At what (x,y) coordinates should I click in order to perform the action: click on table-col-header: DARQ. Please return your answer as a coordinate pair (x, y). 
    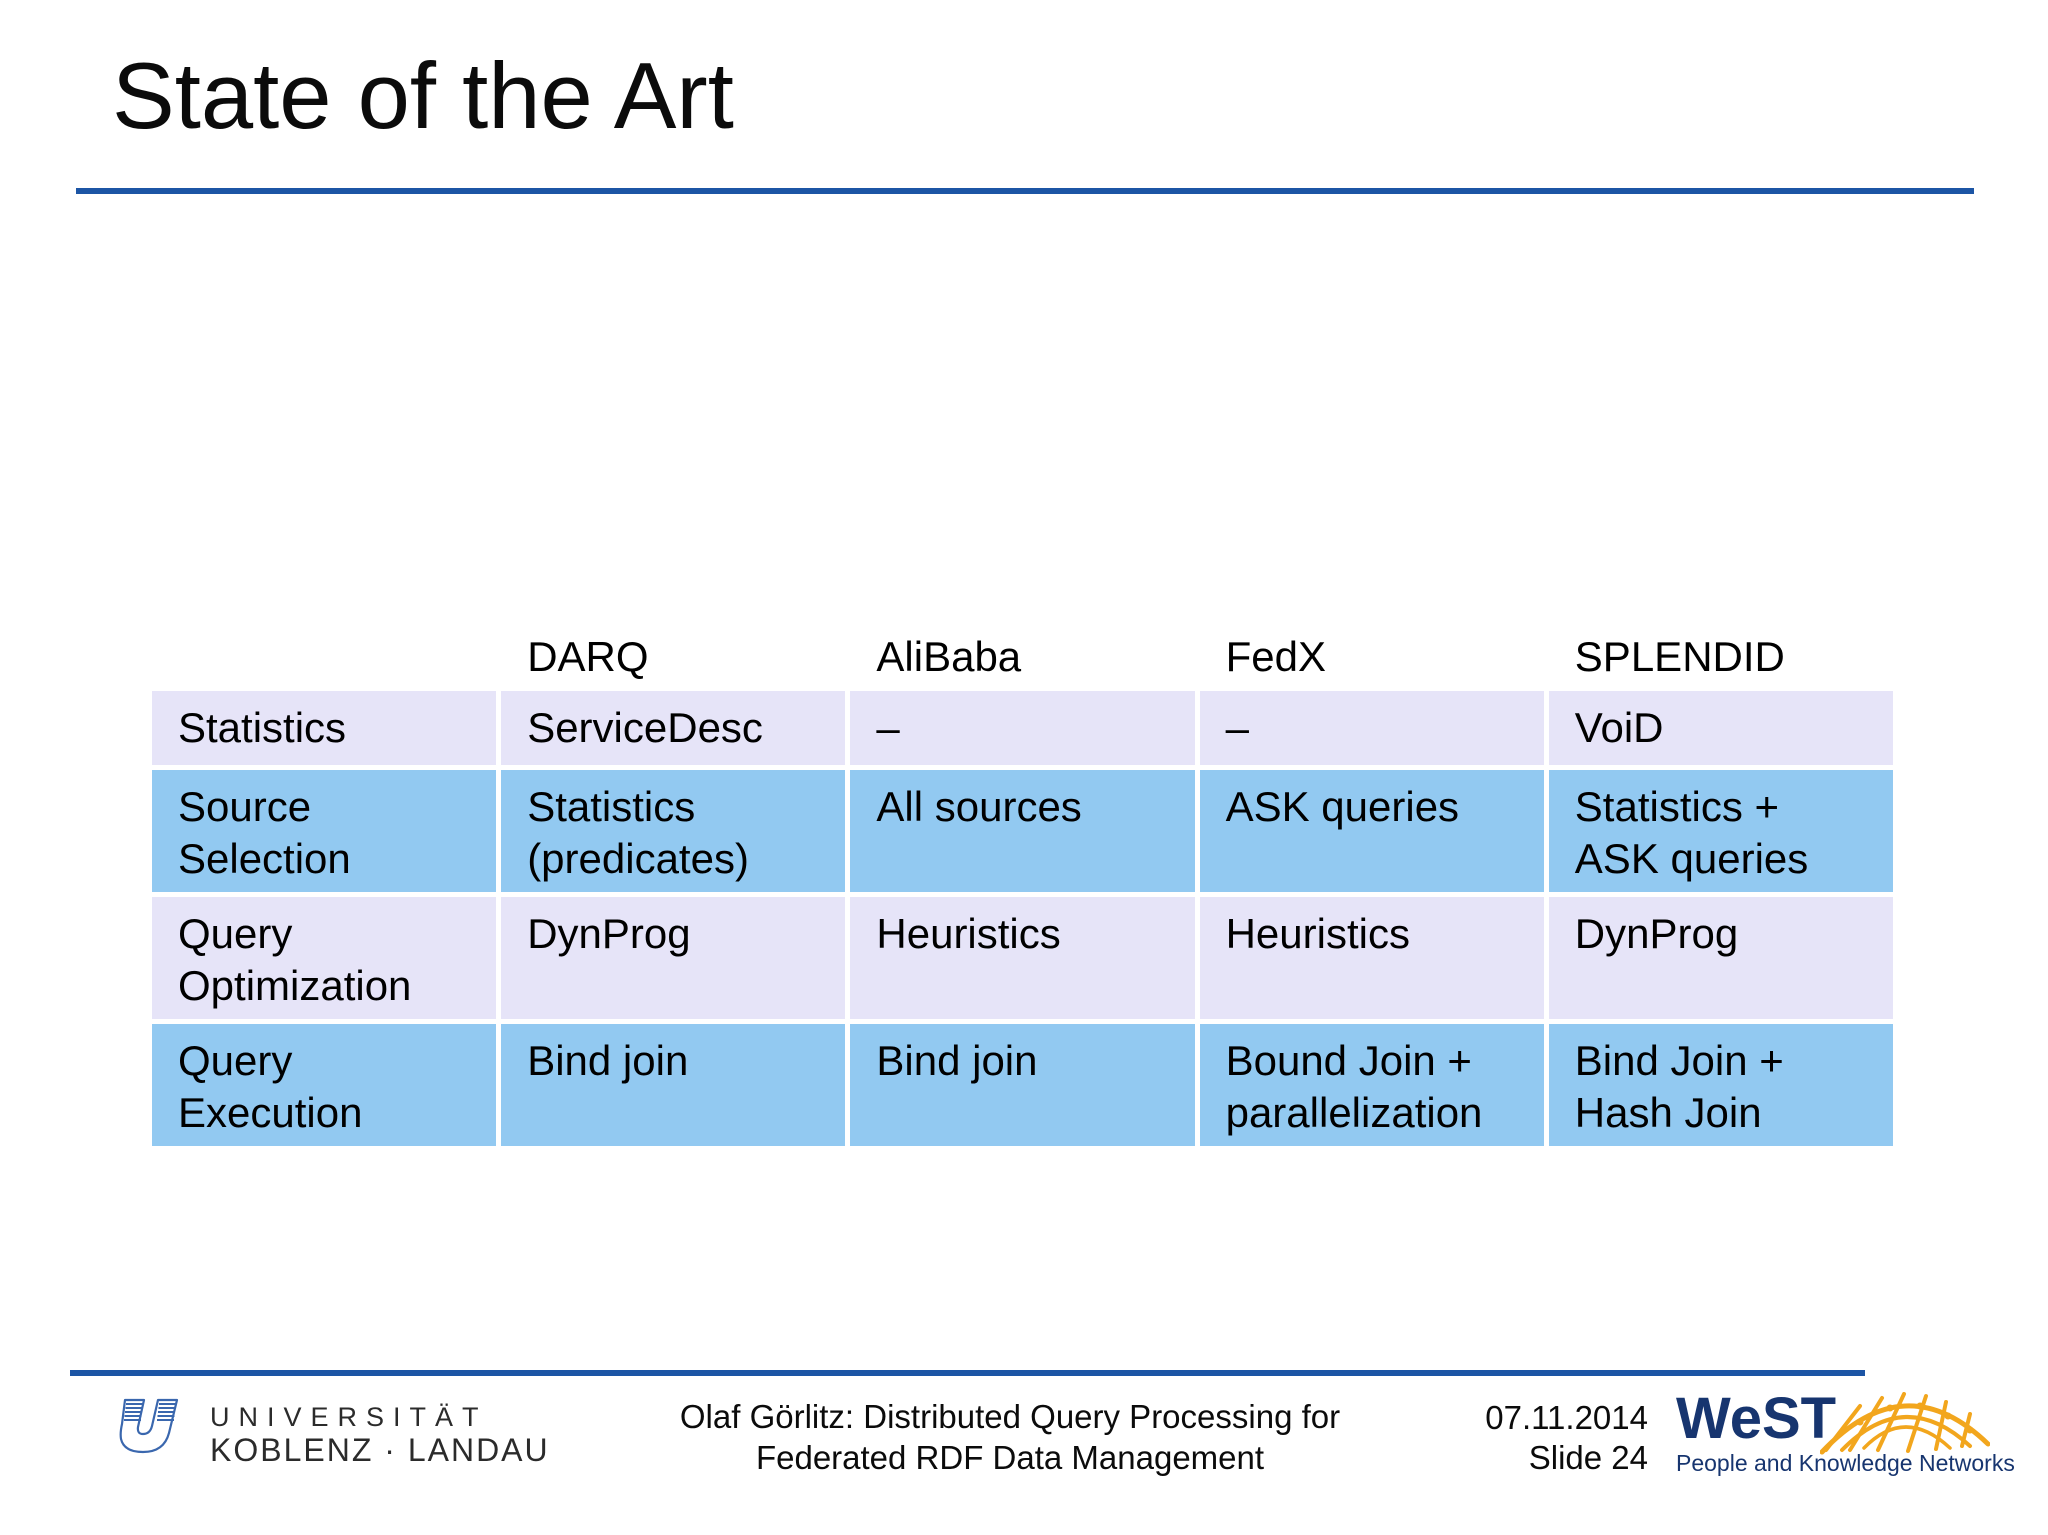
    Looking at the image, I should click on (588, 656).